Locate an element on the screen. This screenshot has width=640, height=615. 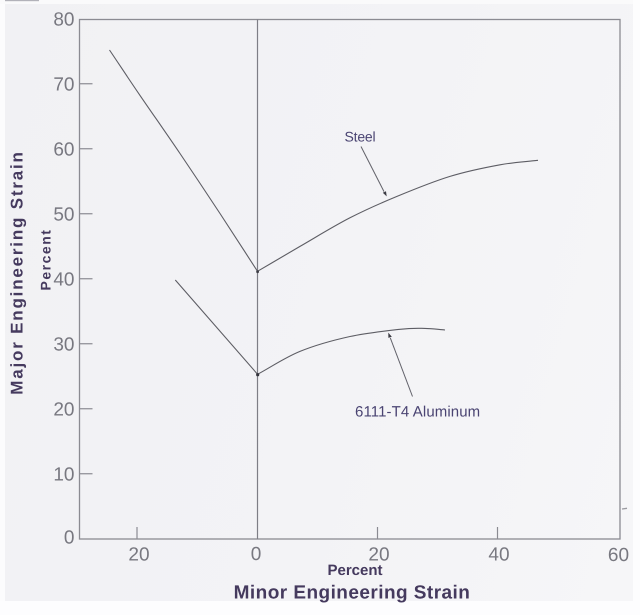
svg-text: 70 is located at coordinates (63, 84).